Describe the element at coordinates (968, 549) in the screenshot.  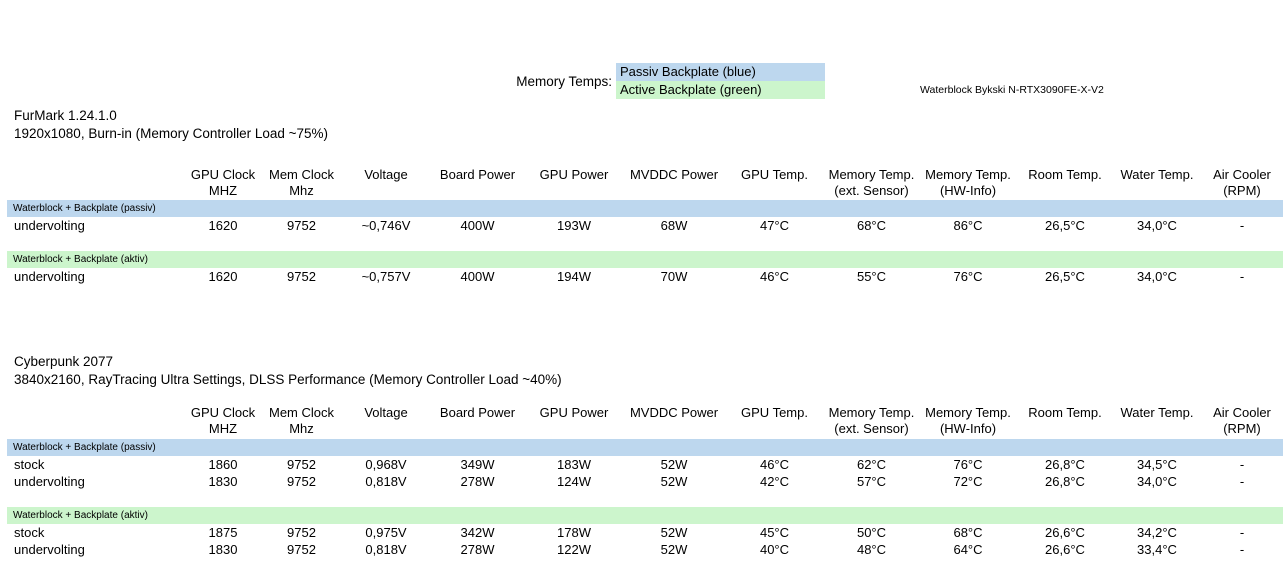
I see `cell-memory-temp-hwinfo: 64°C` at that location.